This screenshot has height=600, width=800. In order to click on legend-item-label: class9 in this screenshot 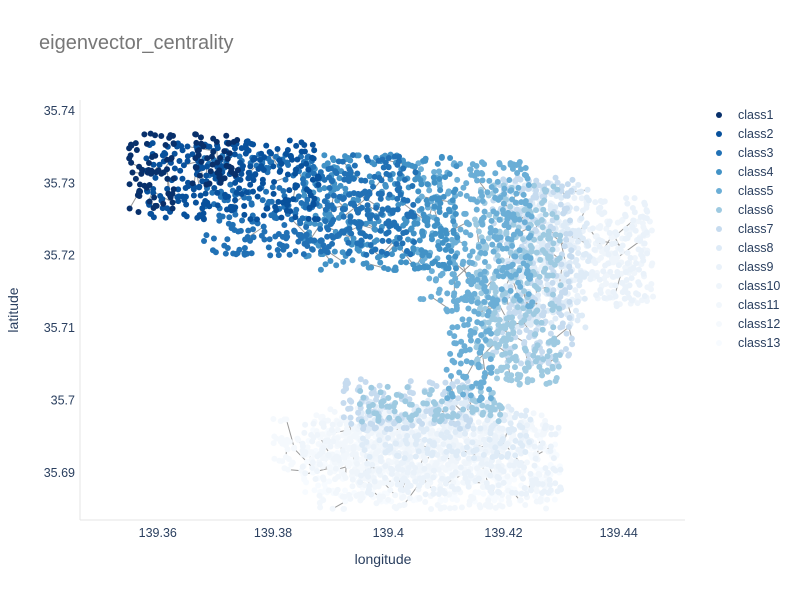, I will do `click(755, 267)`.